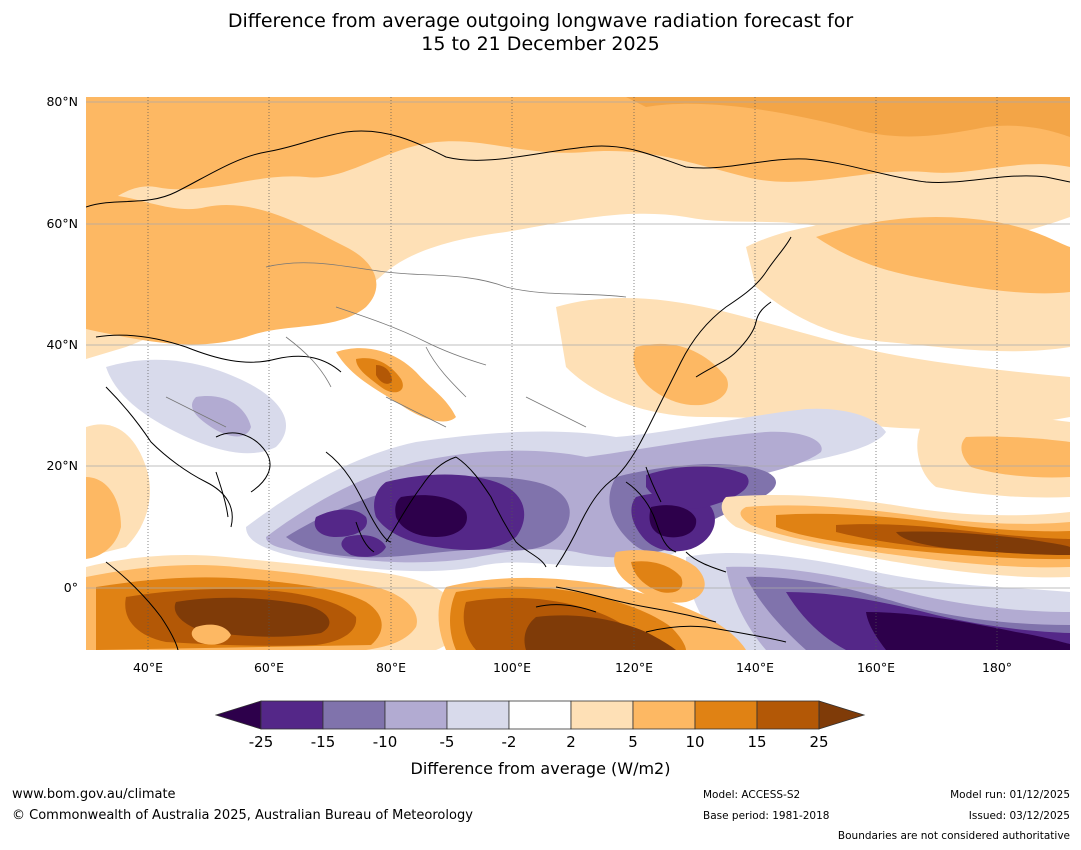 The height and width of the screenshot is (850, 1081). Describe the element at coordinates (540, 44) in the screenshot. I see `title-line-2: 15 to 21 December 2025` at that location.